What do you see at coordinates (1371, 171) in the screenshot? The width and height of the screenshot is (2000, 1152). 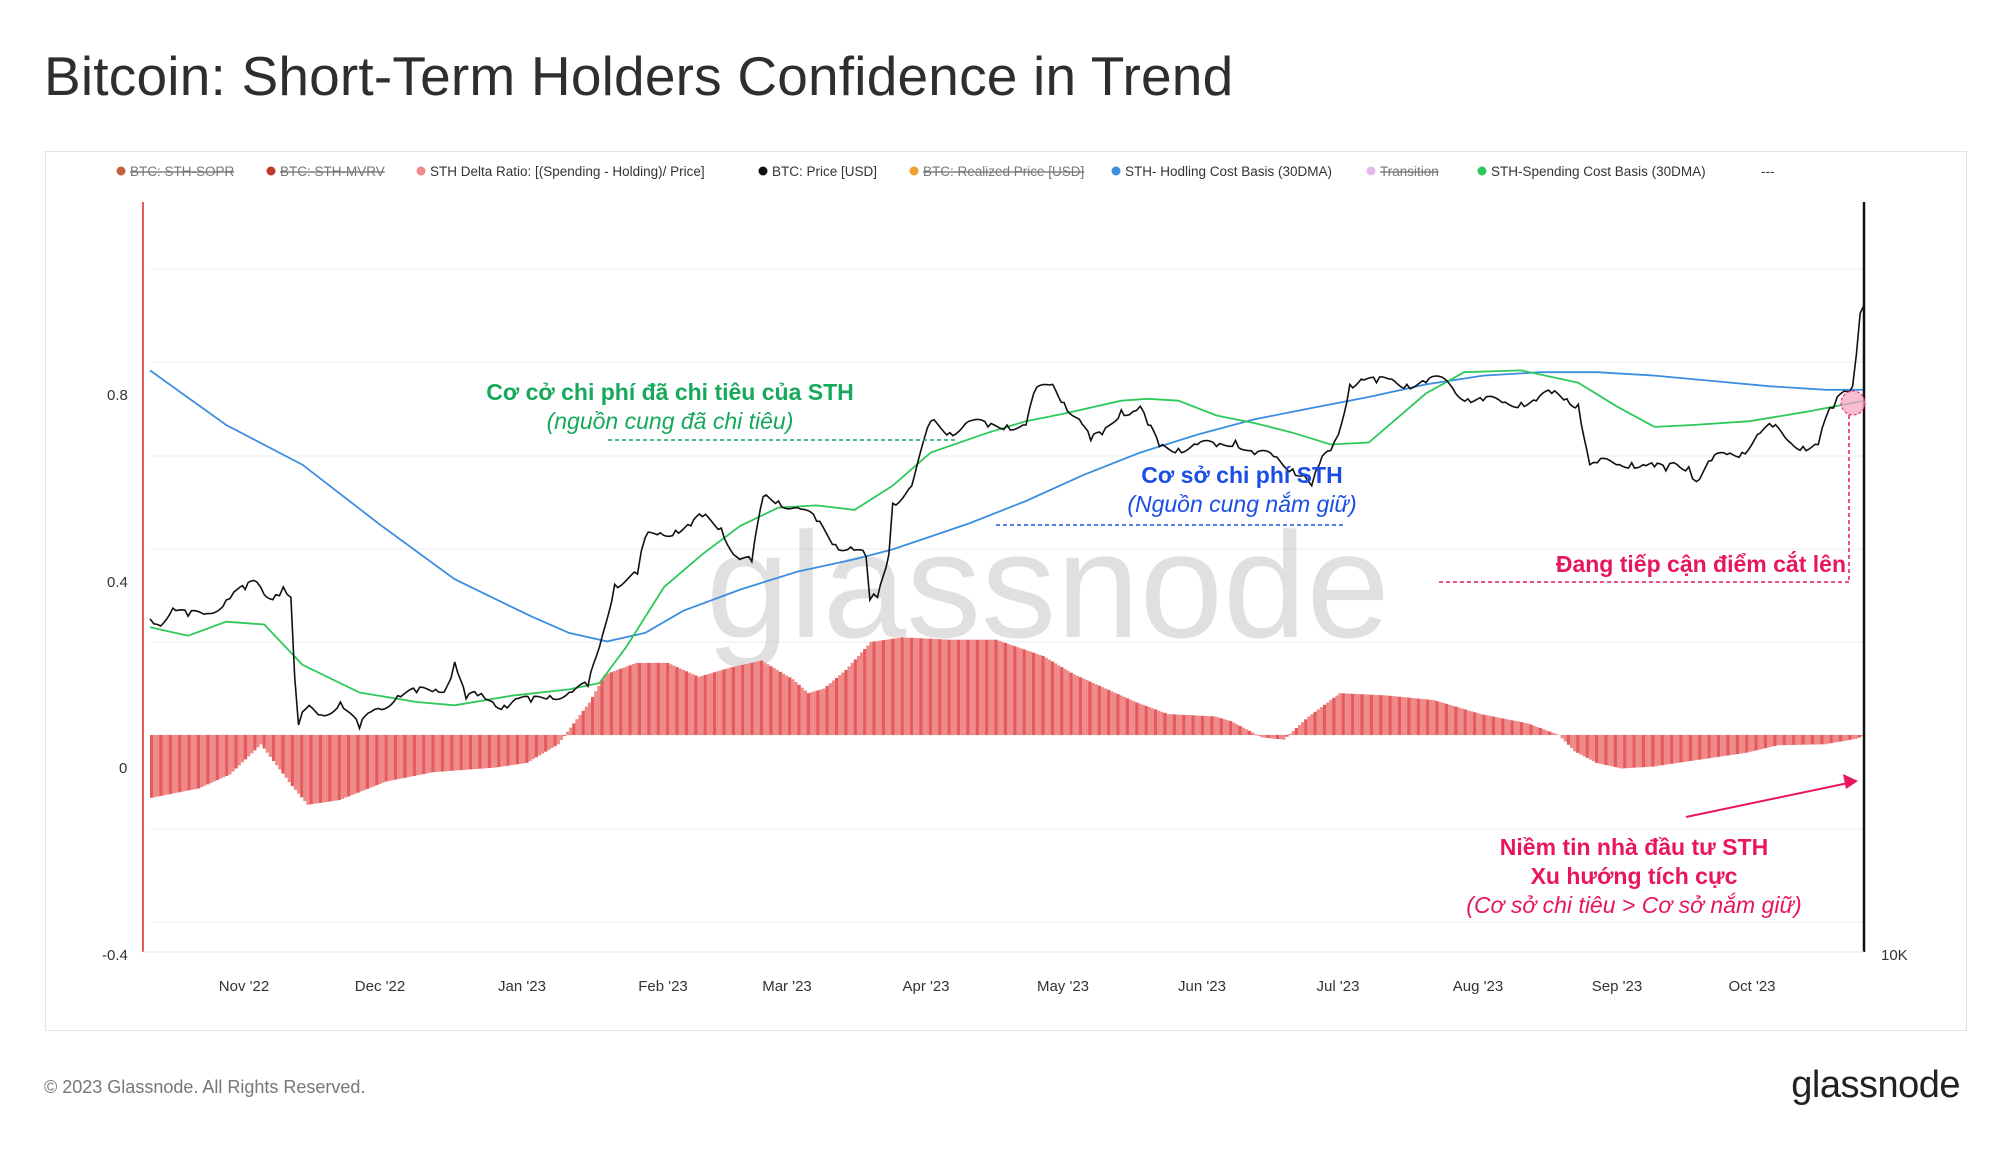 I see `legend-swatch` at bounding box center [1371, 171].